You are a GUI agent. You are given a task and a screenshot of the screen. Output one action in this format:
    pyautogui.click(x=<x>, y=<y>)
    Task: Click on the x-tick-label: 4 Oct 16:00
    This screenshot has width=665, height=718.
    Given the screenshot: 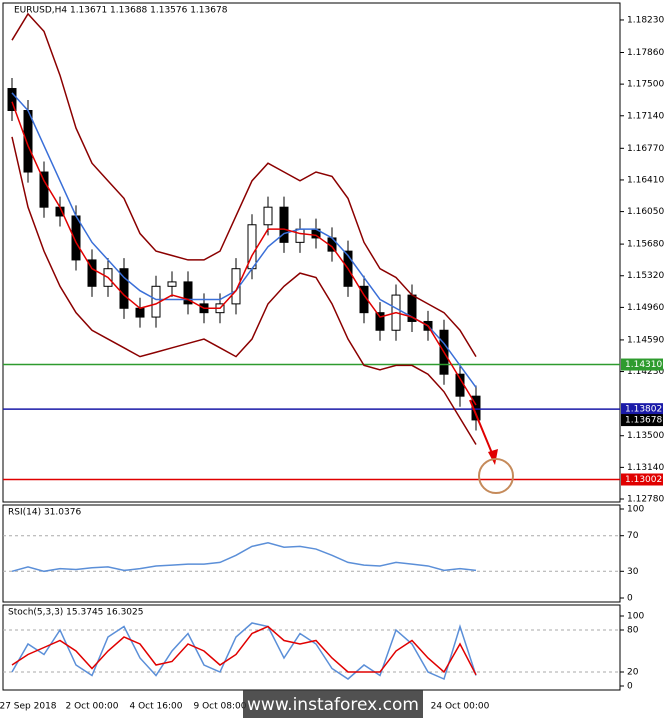 What is the action you would take?
    pyautogui.click(x=156, y=707)
    